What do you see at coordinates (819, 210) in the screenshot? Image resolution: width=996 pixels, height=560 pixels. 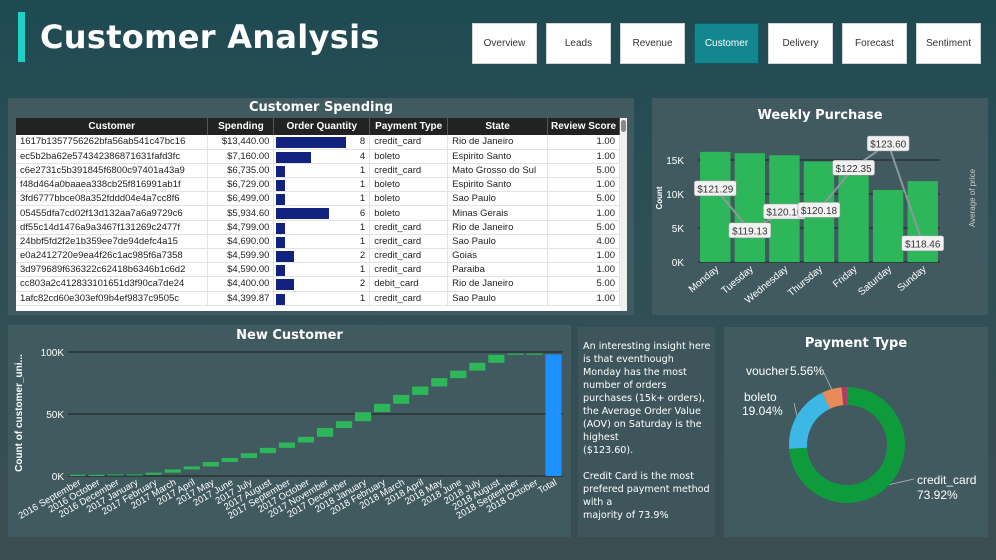 I see `average-price-label: $120.18` at bounding box center [819, 210].